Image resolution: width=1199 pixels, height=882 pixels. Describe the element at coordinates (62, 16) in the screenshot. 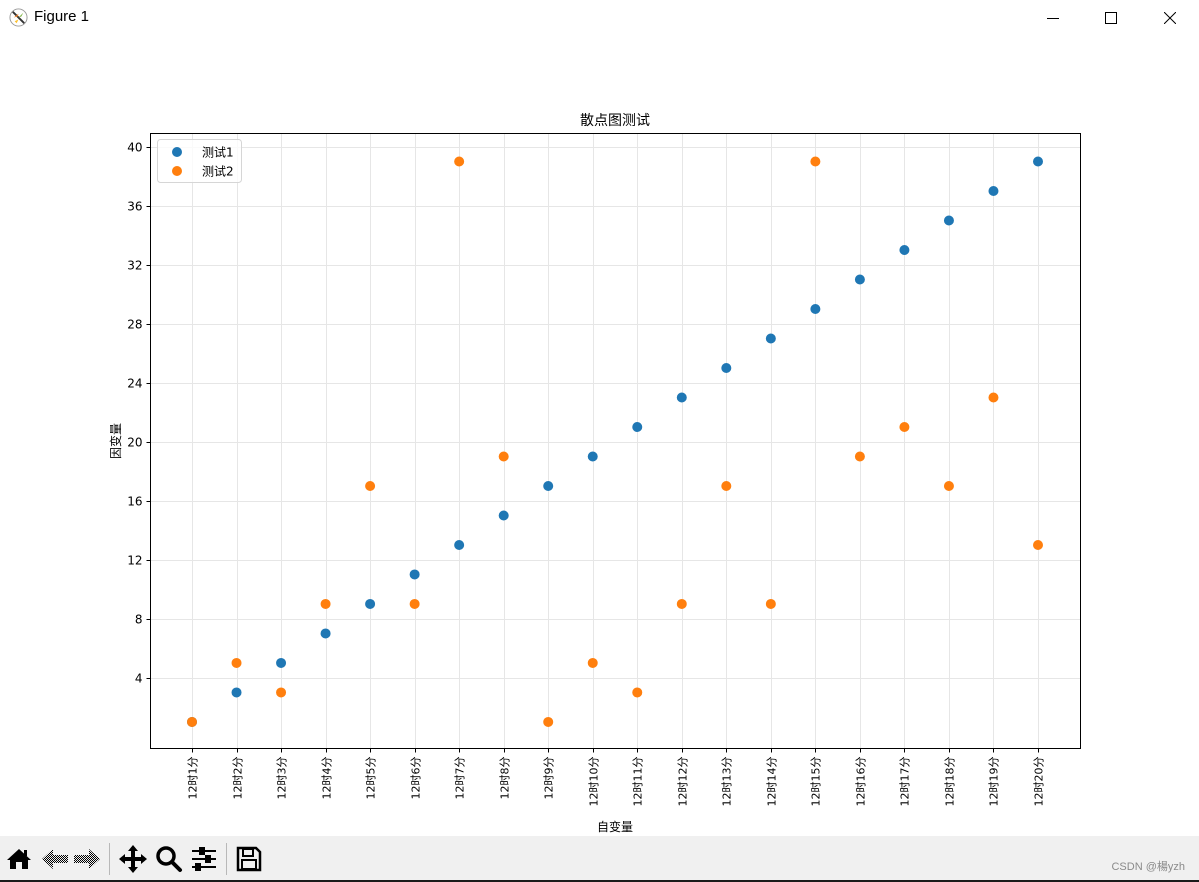

I see `window-title: Figure 1` at that location.